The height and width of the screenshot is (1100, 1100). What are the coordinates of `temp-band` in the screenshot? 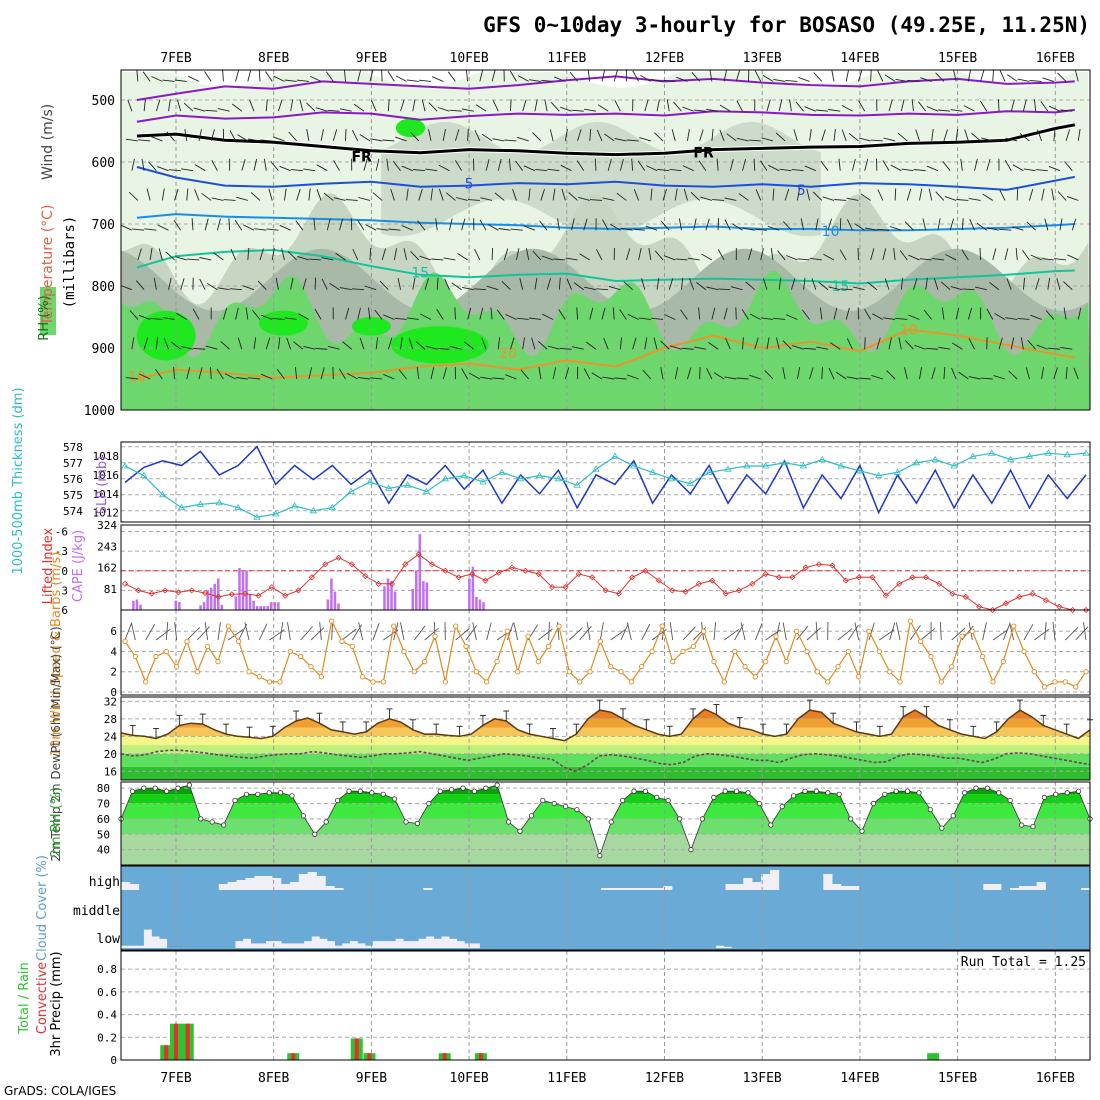 It's located at (605, 710).